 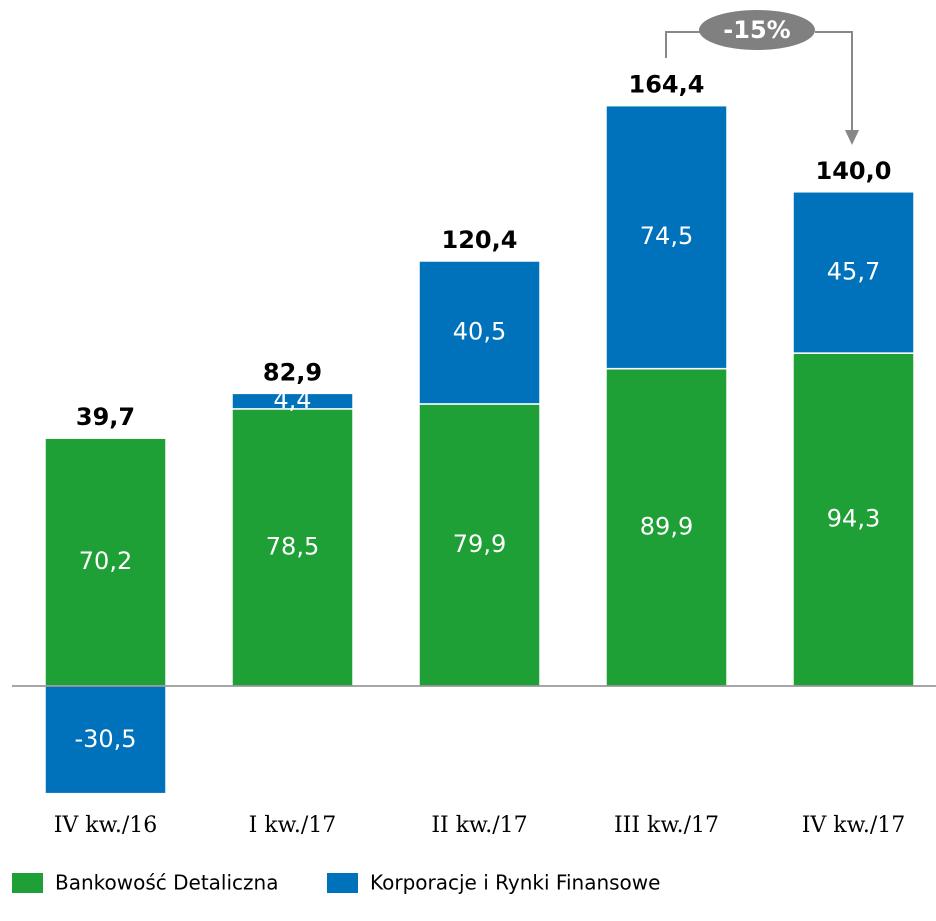 I want to click on total-label: 39,7, so click(x=105, y=417).